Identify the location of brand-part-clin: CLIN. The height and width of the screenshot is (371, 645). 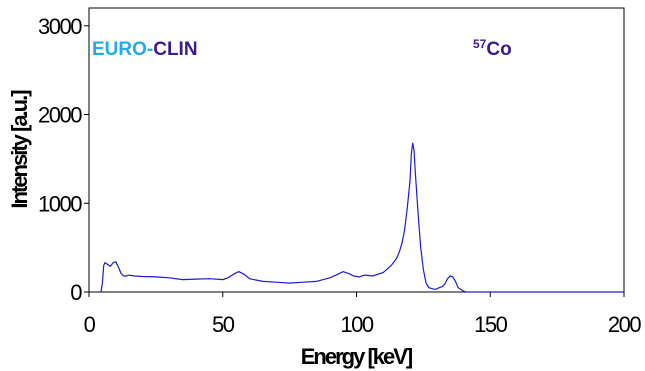
(175, 49).